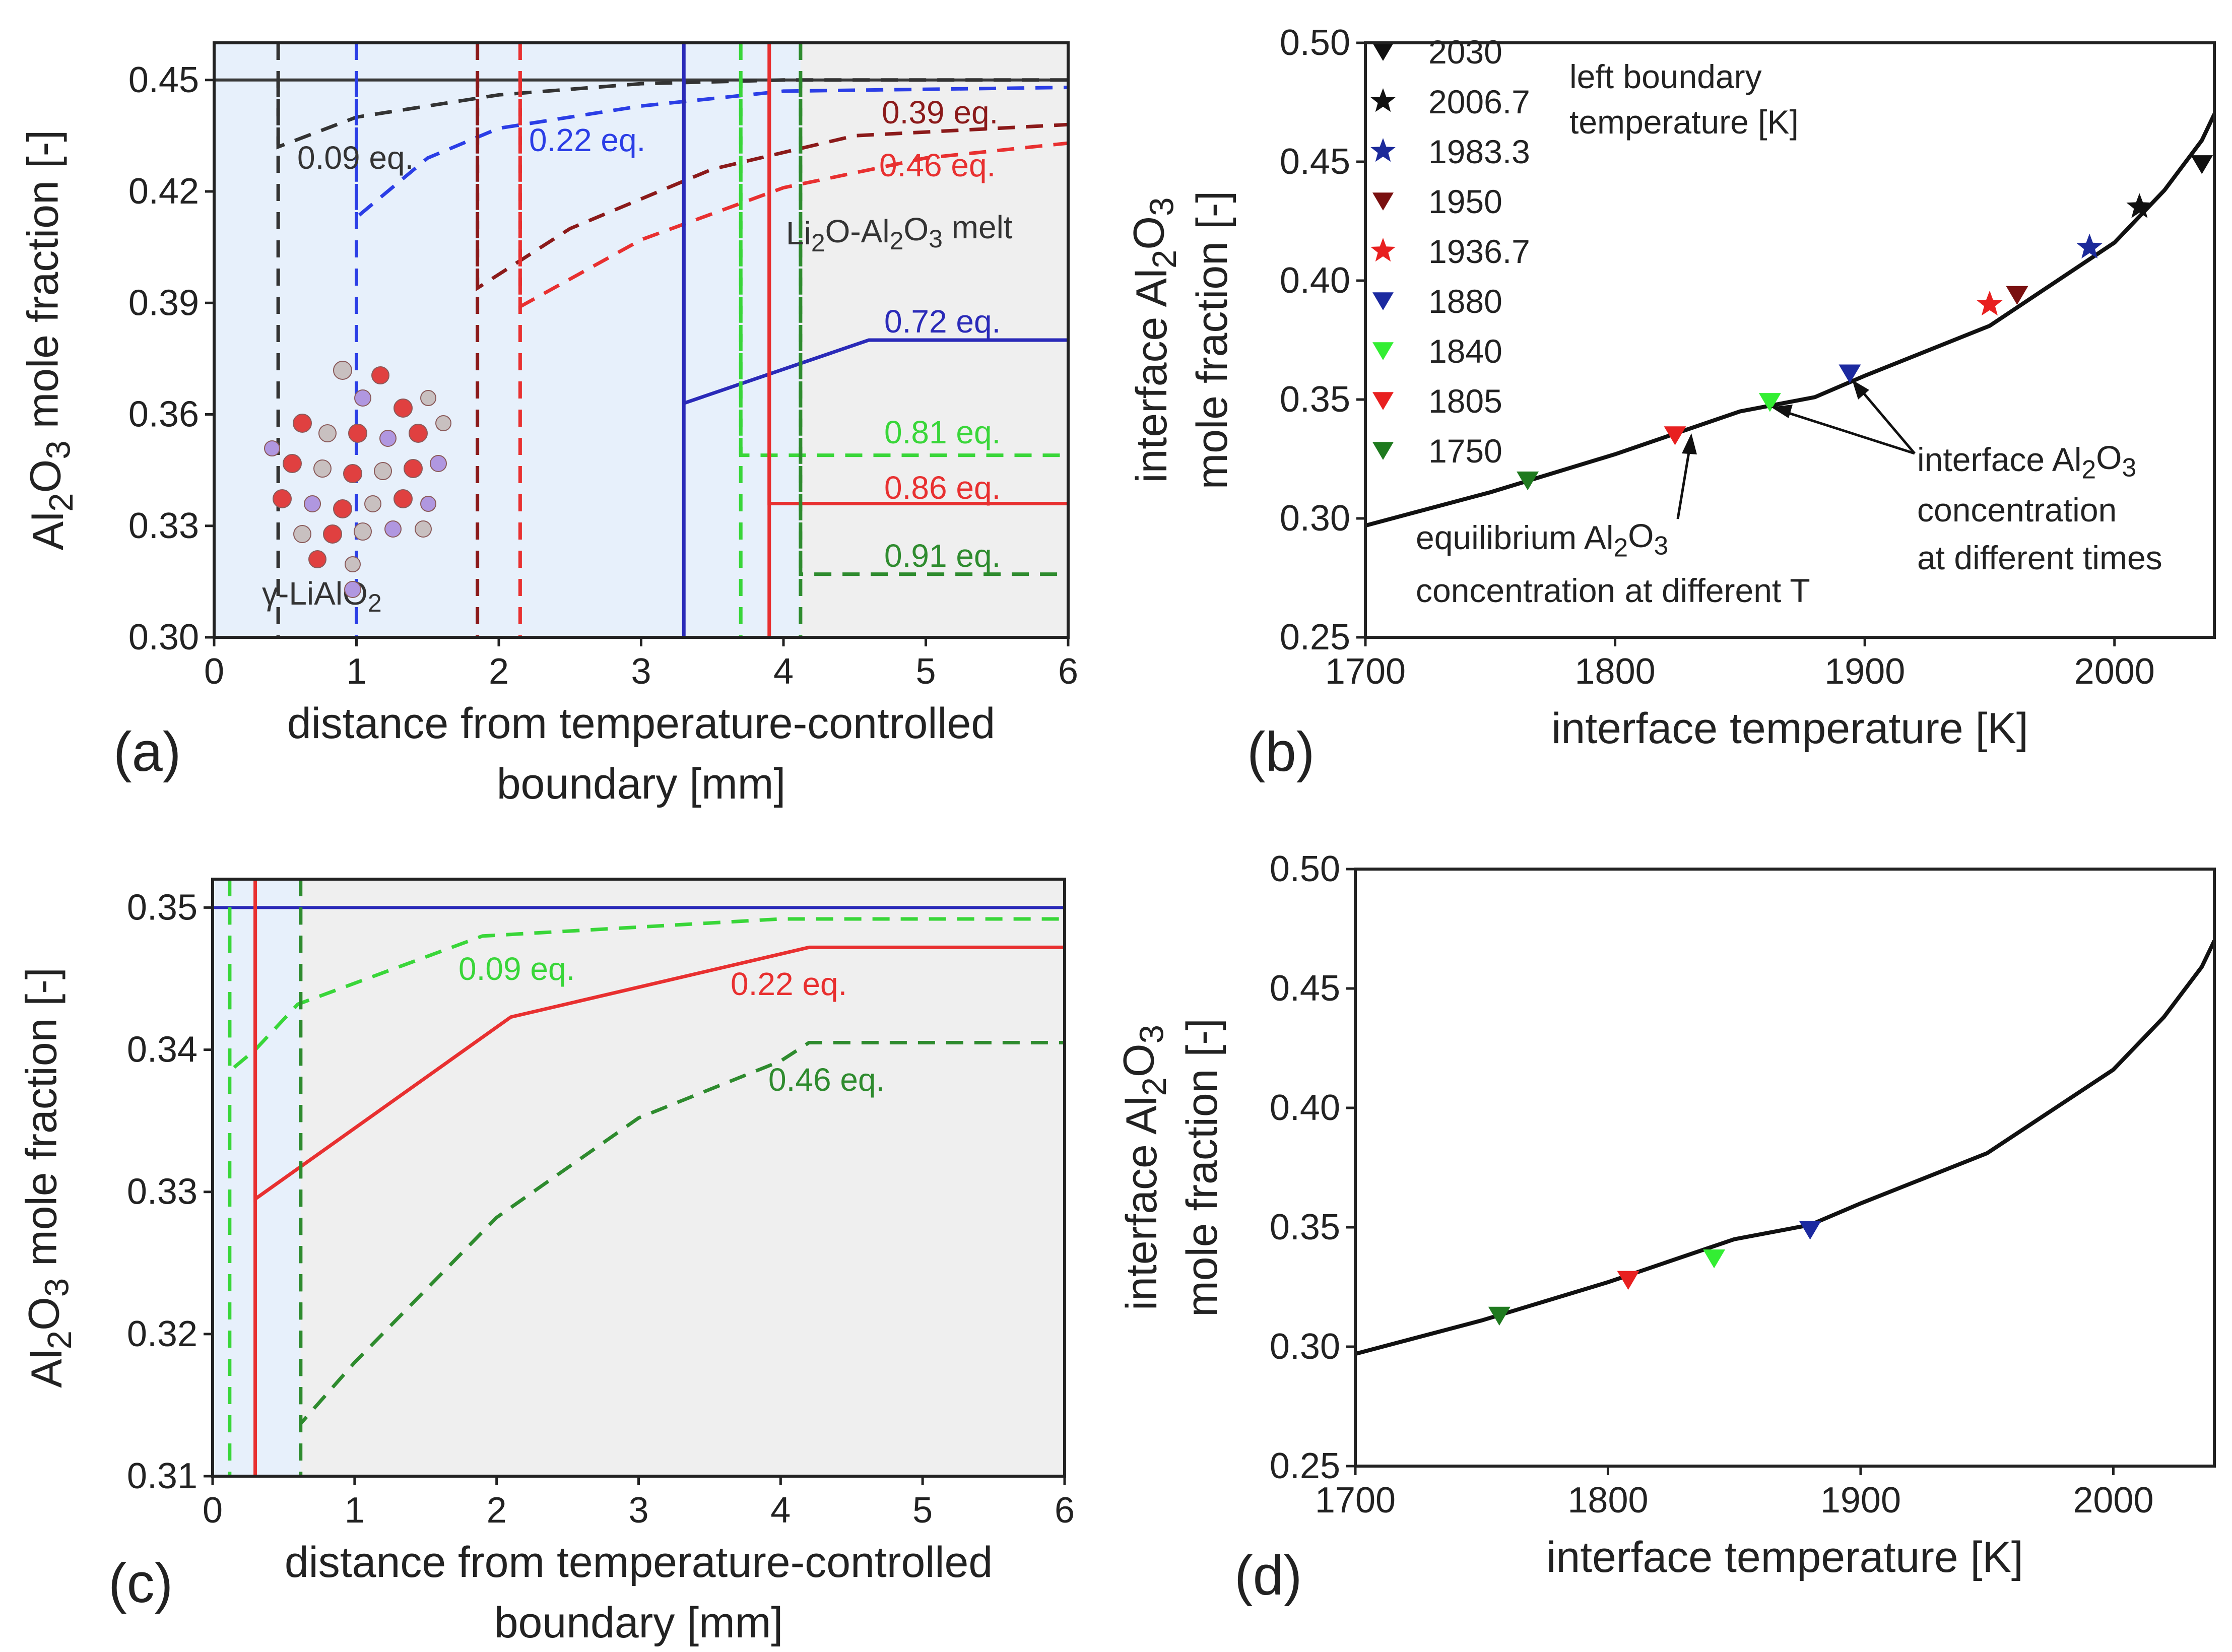 This screenshot has width=2232, height=1652. I want to click on legend-label: 1750, so click(1465, 451).